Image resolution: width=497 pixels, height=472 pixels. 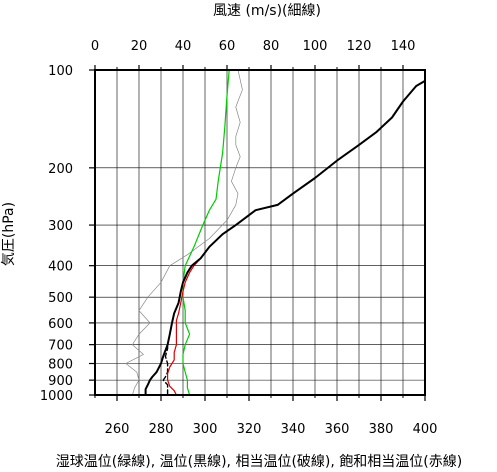 I want to click on top-axis-tick-label: 100, so click(x=315, y=46).